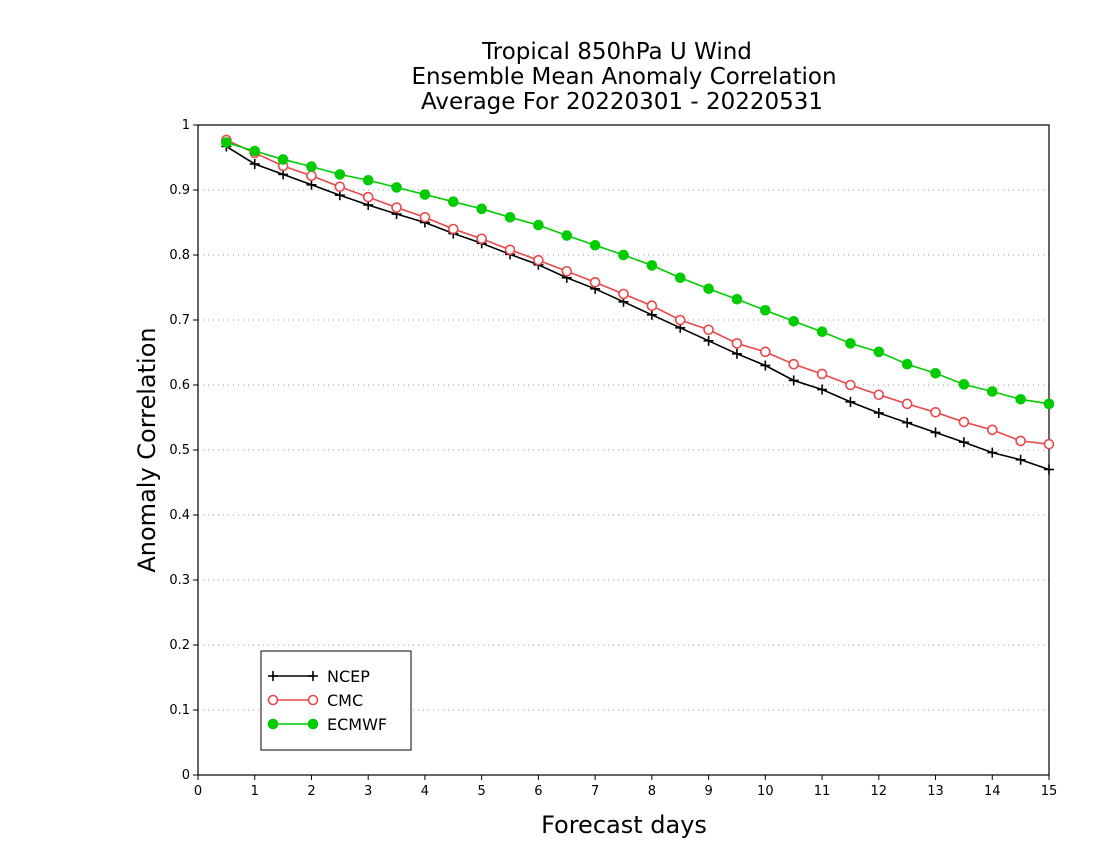 This screenshot has height=850, width=1100. I want to click on legend-label-ncep: NCEP, so click(348, 676).